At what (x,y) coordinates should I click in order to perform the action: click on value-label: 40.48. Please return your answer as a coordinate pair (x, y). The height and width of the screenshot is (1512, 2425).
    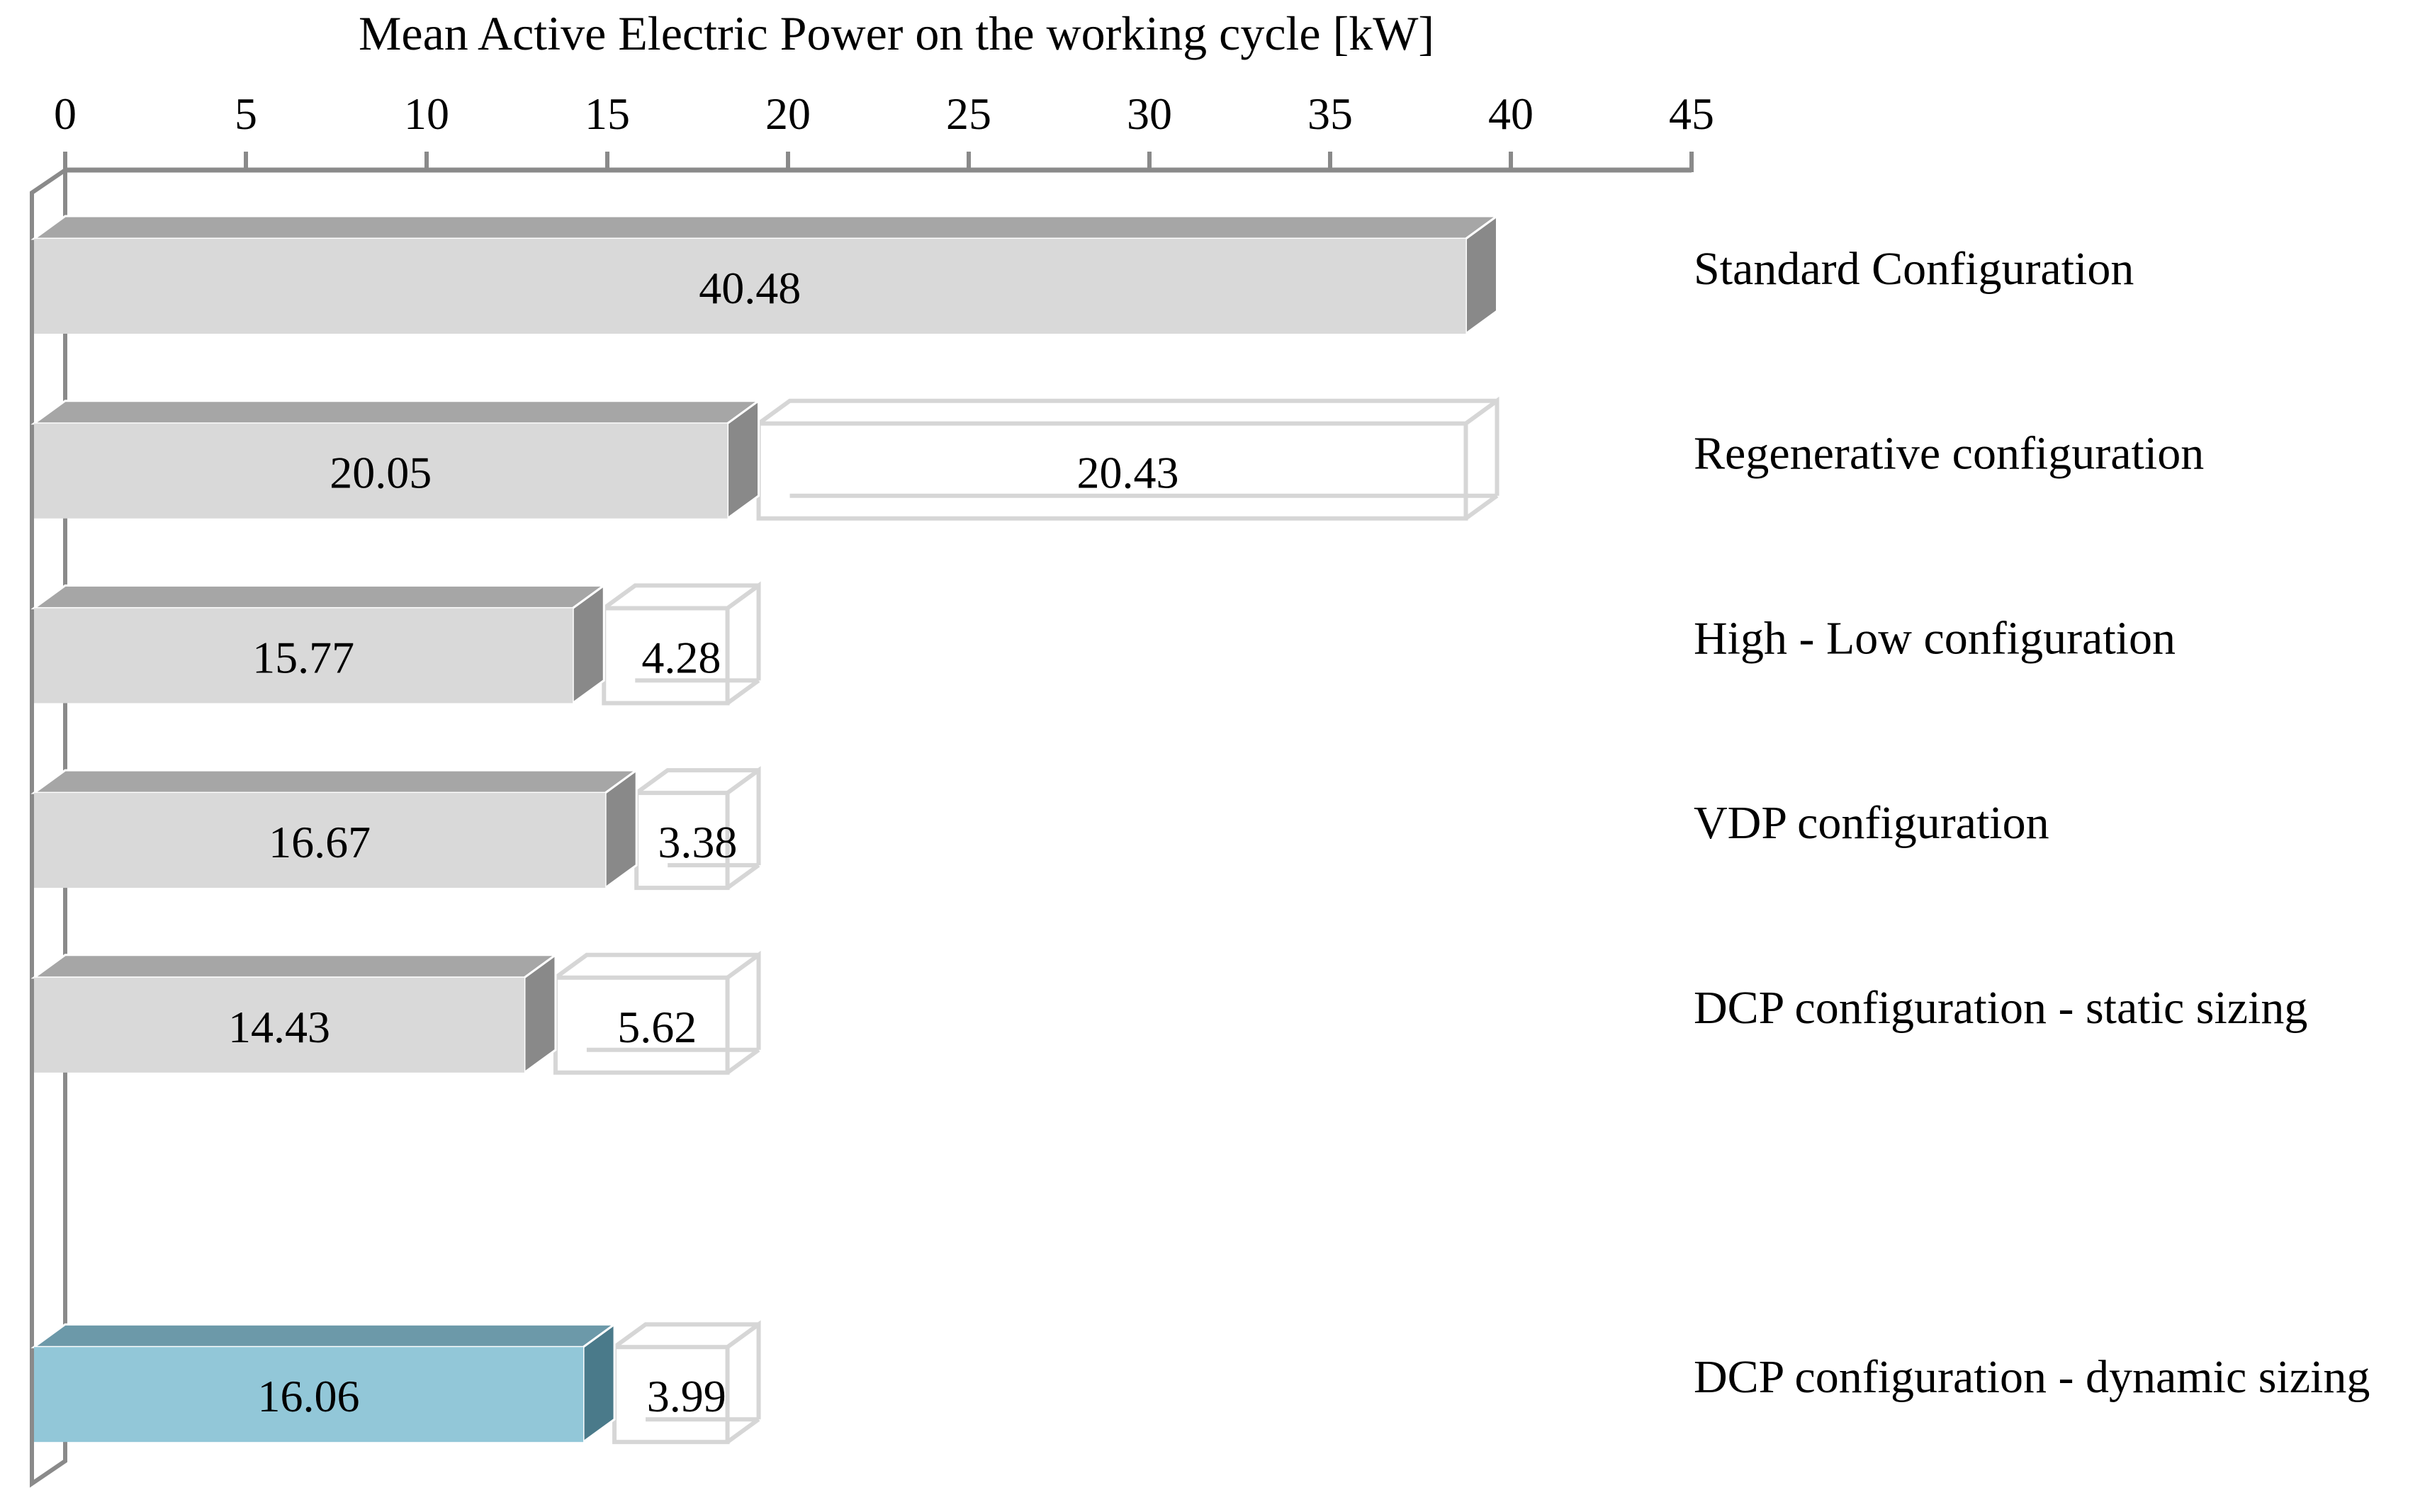
    Looking at the image, I should click on (750, 288).